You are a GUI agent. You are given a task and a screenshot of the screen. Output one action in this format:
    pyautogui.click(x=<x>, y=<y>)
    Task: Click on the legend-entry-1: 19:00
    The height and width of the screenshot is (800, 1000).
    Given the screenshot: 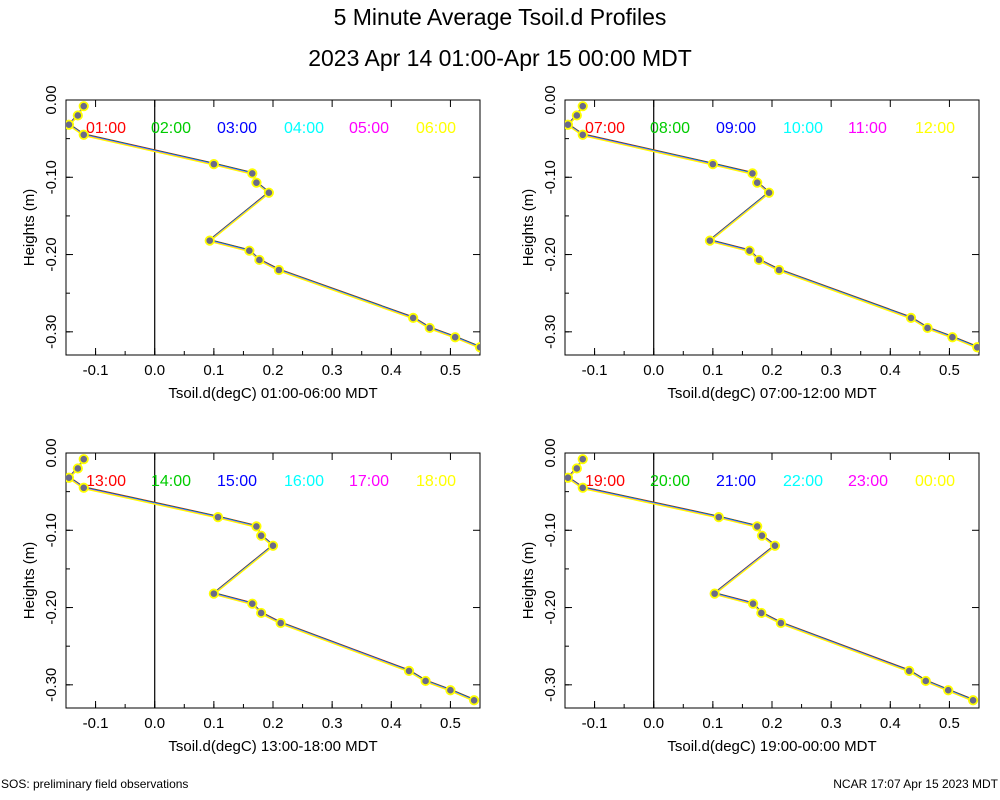 What is the action you would take?
    pyautogui.click(x=605, y=481)
    